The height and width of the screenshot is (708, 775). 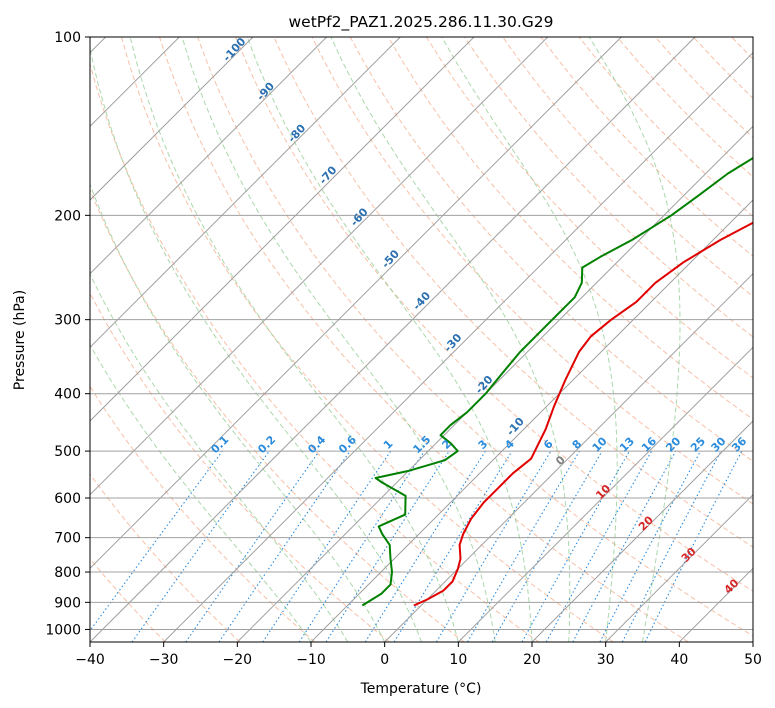 What do you see at coordinates (421, 689) in the screenshot?
I see `x-axis-label: Temperature (°C)` at bounding box center [421, 689].